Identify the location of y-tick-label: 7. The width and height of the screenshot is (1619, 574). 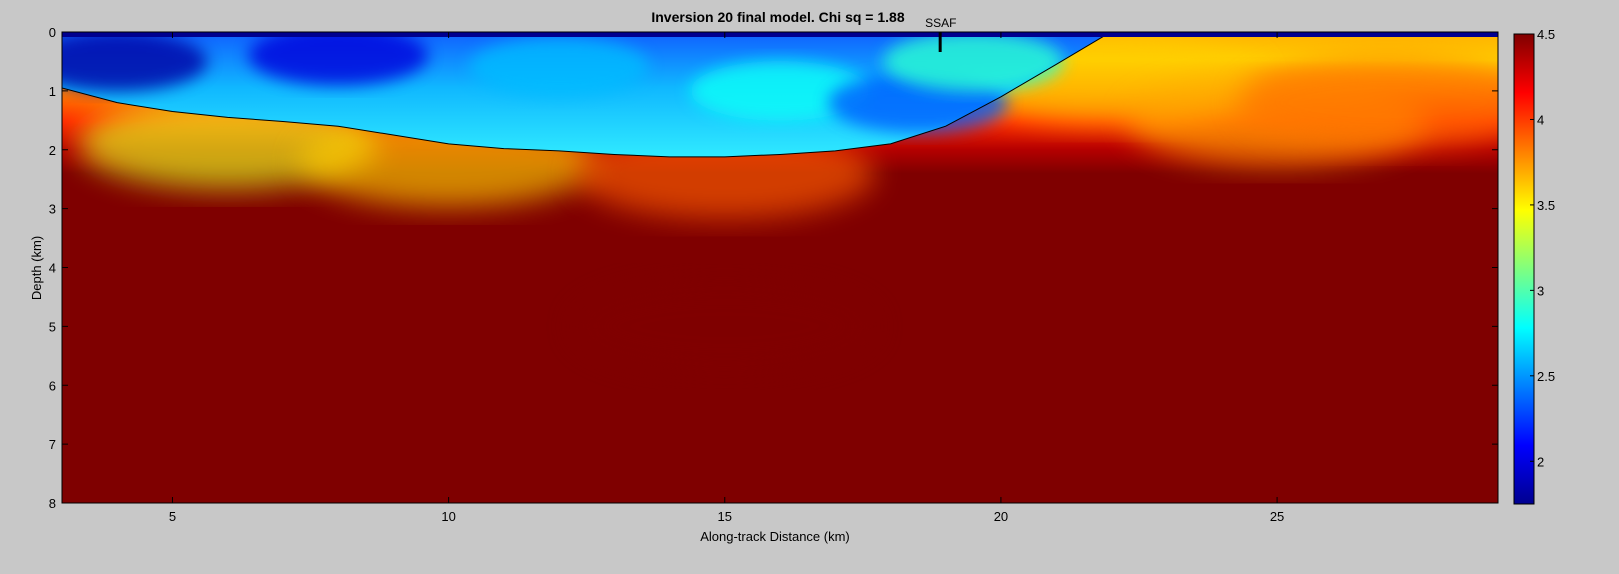
(52, 444).